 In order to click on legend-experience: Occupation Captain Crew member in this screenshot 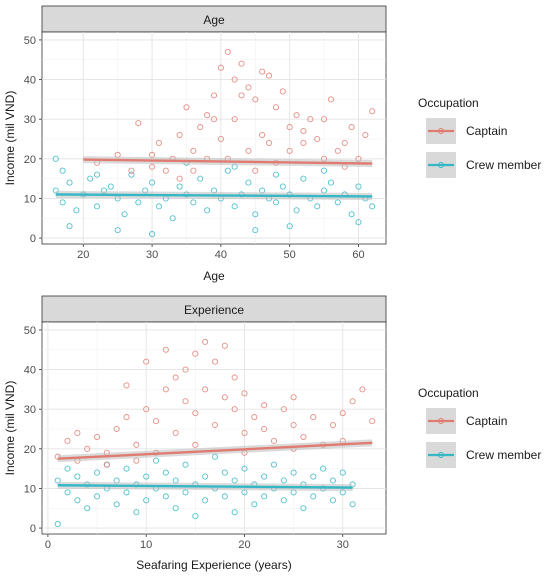, I will do `click(479, 427)`.